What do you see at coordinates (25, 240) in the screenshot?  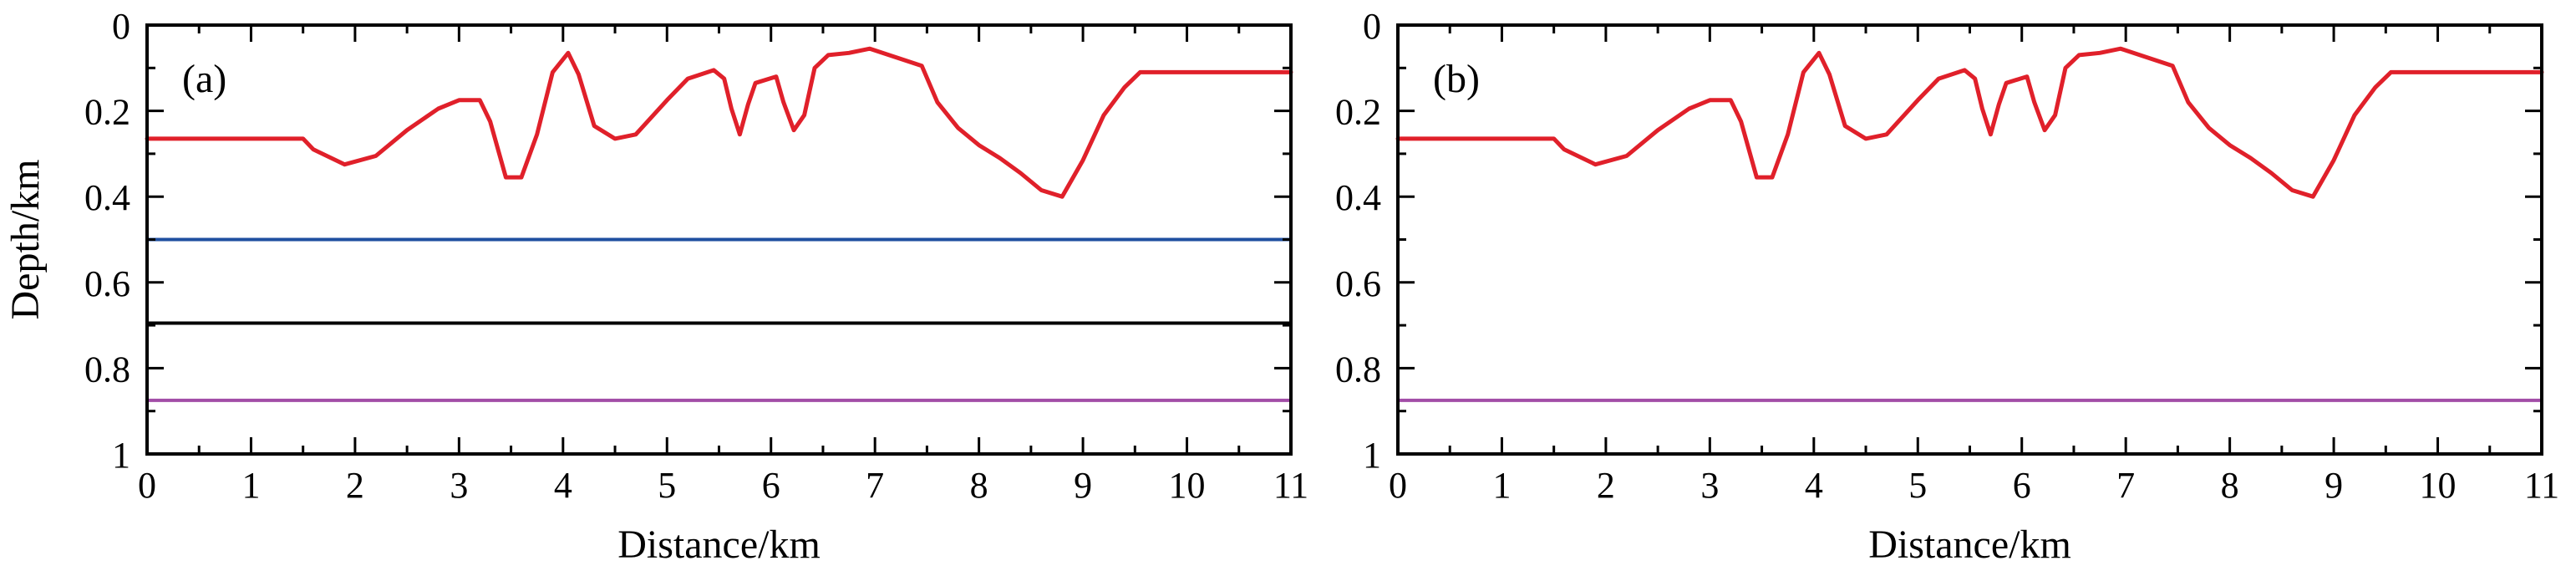 I see `y-axis-label: Depth/km` at bounding box center [25, 240].